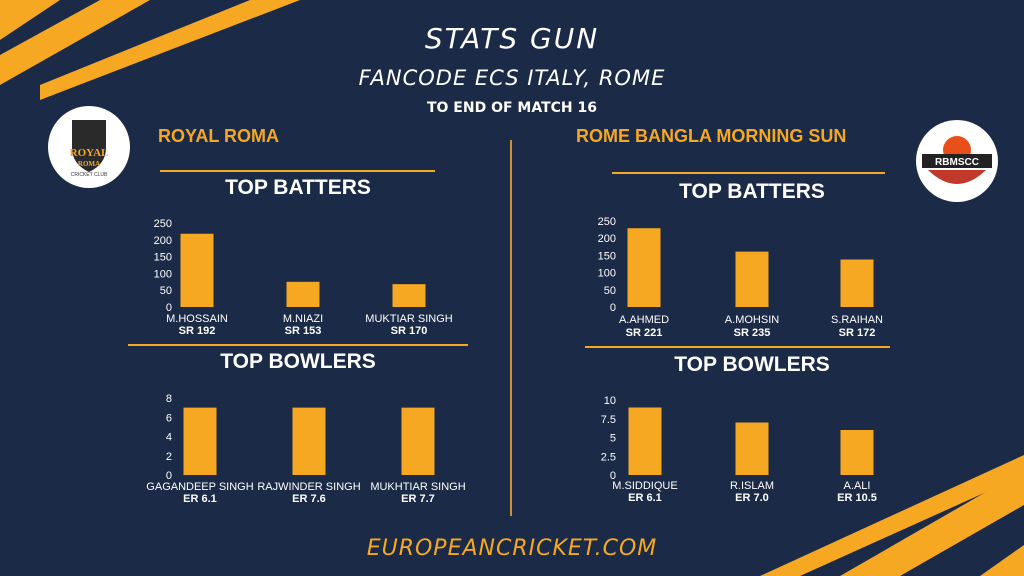 Image resolution: width=1024 pixels, height=576 pixels. Describe the element at coordinates (89, 164) in the screenshot. I see `logo-text-roma: ROMA` at that location.